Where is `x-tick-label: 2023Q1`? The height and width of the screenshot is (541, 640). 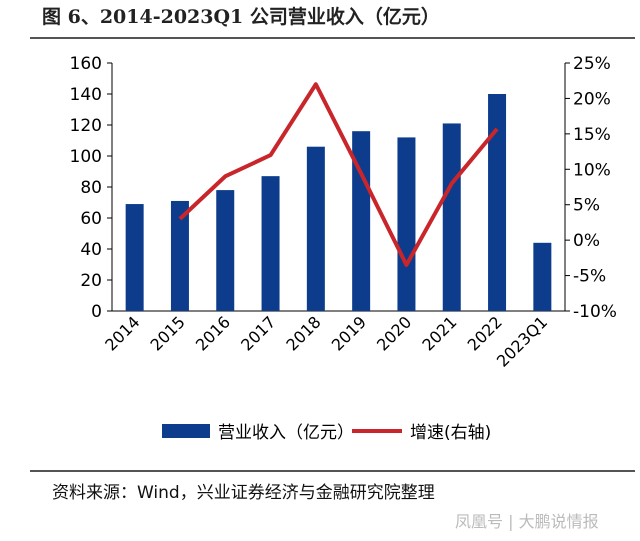
x-tick-label: 2023Q1 is located at coordinates (522, 341).